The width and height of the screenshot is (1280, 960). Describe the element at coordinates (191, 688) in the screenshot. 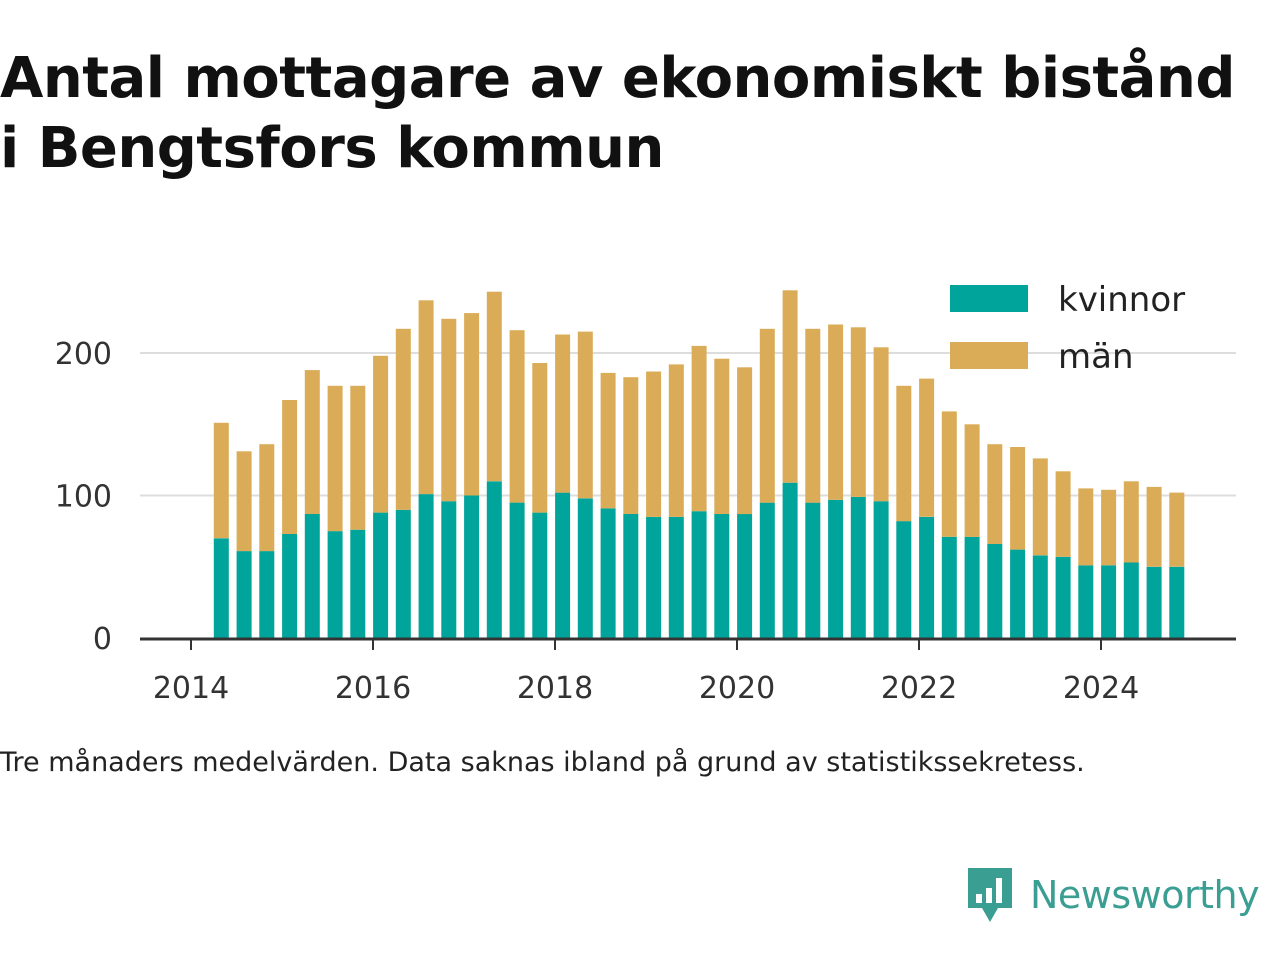

I see `x-tick-label-2014: 2014` at that location.